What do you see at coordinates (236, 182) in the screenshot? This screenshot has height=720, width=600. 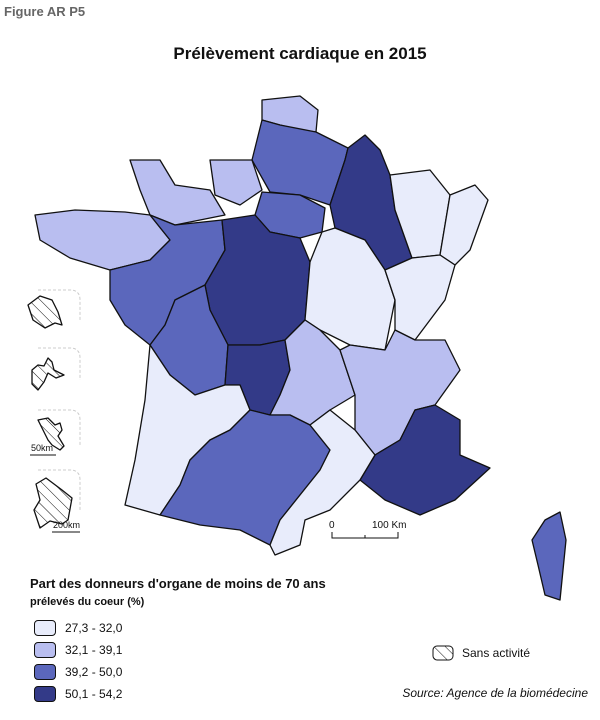 I see `region-haute-normandie: Haute-Normandie` at bounding box center [236, 182].